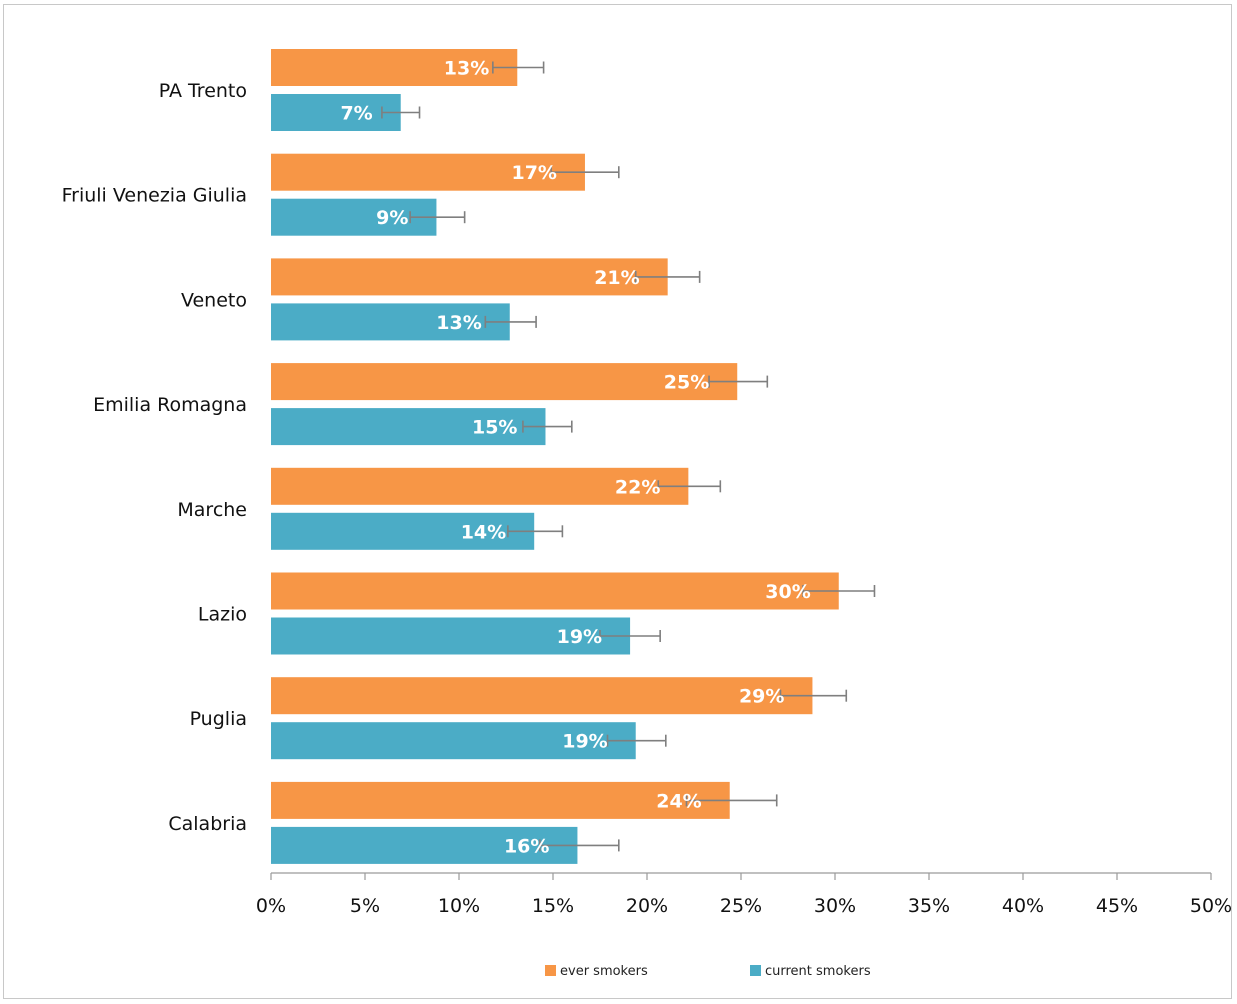 The height and width of the screenshot is (1004, 1237). Describe the element at coordinates (207, 824) in the screenshot. I see `category-label: Calabria` at that location.